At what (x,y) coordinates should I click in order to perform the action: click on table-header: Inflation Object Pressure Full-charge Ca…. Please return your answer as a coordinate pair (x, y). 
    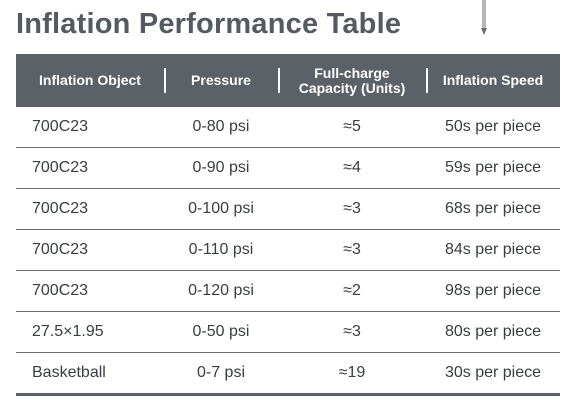
    Looking at the image, I should click on (288, 80).